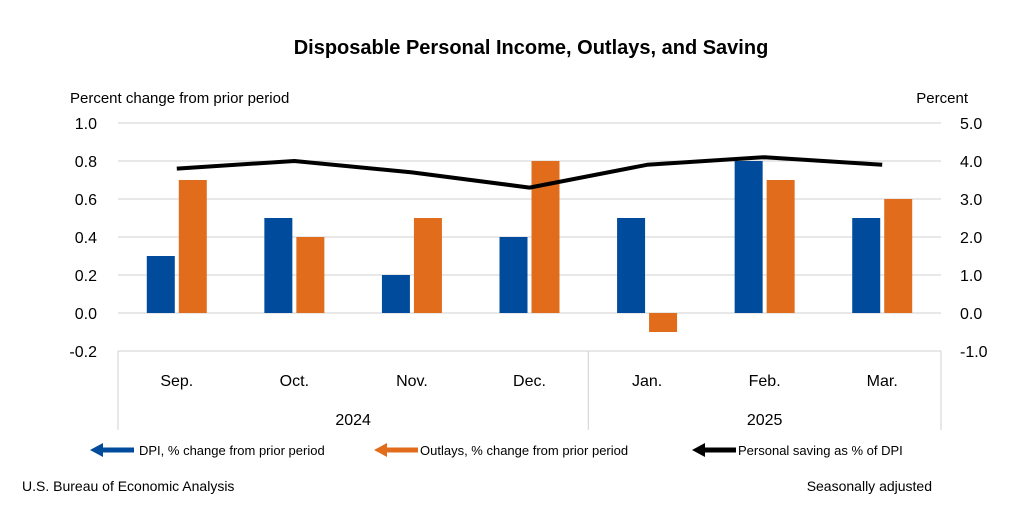 Image resolution: width=1024 pixels, height=514 pixels. I want to click on left-axis-ticks: 1.0 0.8 0.6 0.4 0.2 0.0 -0.2, so click(83, 238).